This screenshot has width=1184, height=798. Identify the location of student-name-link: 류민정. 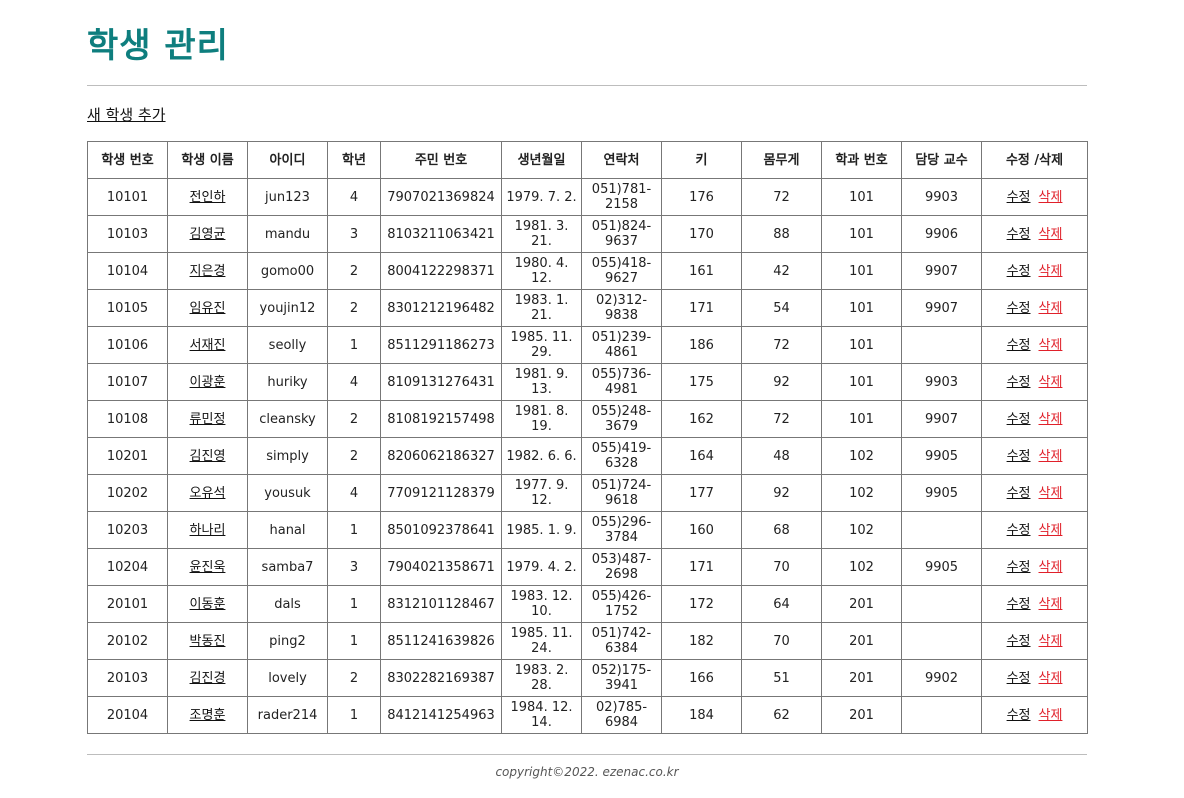
(207, 419).